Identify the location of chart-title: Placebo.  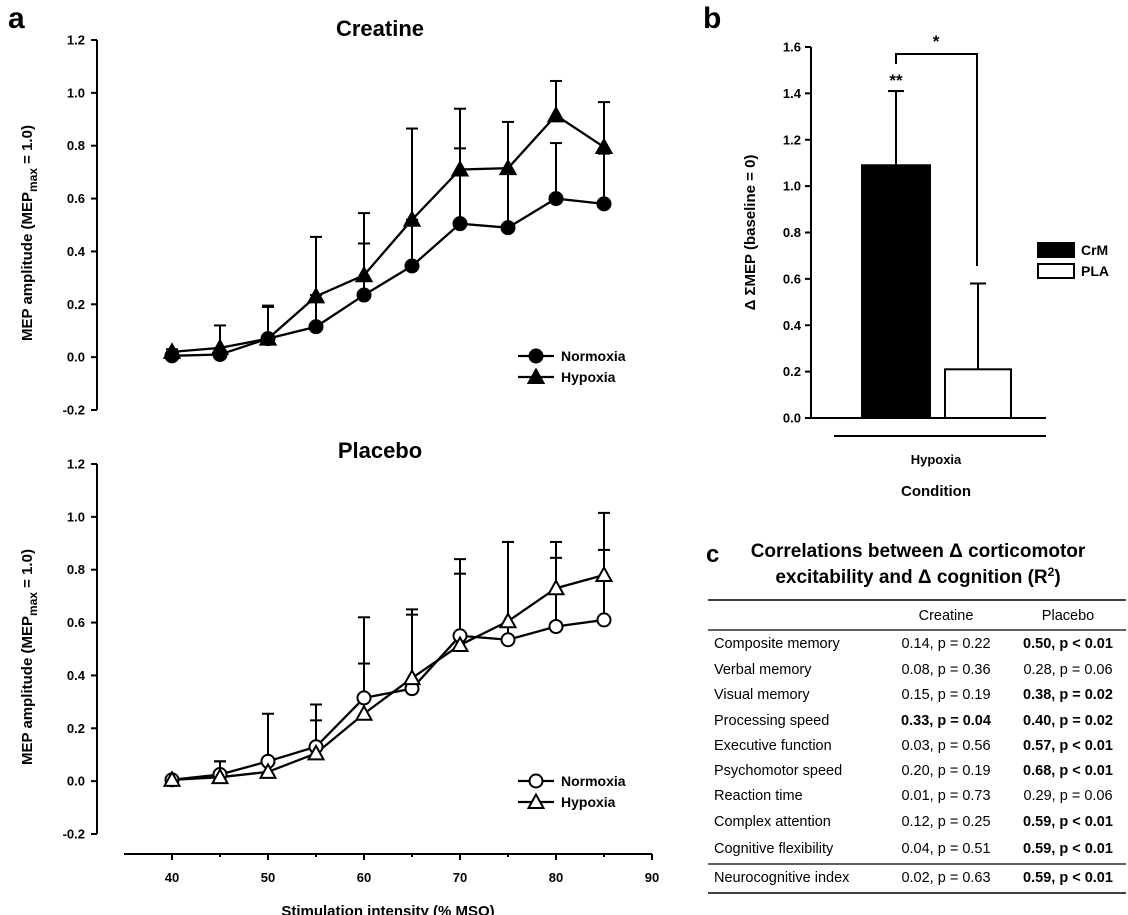
(380, 450).